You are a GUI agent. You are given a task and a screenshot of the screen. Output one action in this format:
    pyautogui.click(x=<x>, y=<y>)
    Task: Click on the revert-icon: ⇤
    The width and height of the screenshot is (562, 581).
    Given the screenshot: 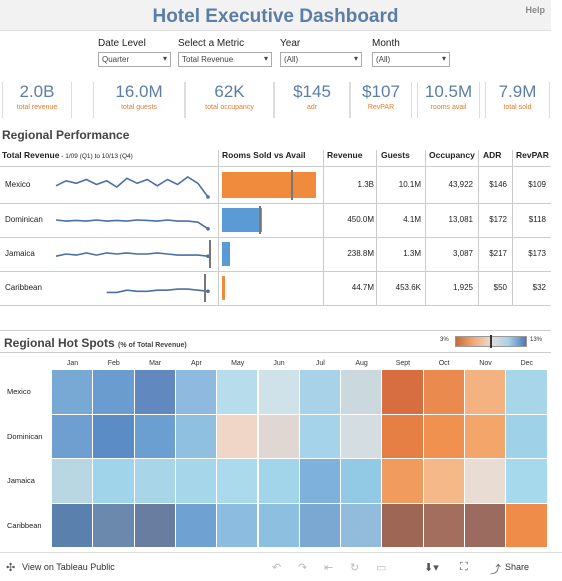 What is the action you would take?
    pyautogui.click(x=329, y=568)
    